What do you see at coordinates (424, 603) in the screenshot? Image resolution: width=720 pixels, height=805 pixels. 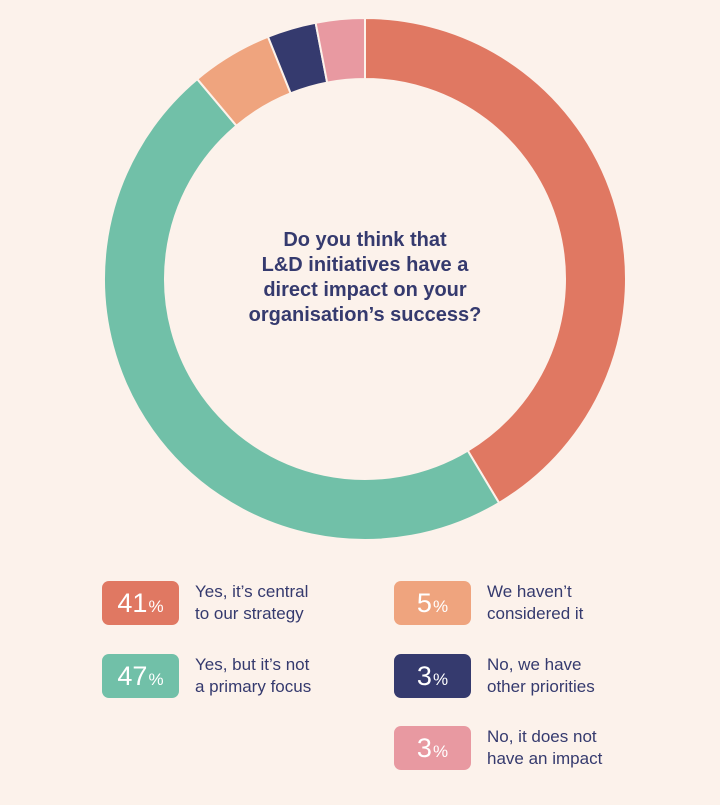 I see `legend-value: 5` at bounding box center [424, 603].